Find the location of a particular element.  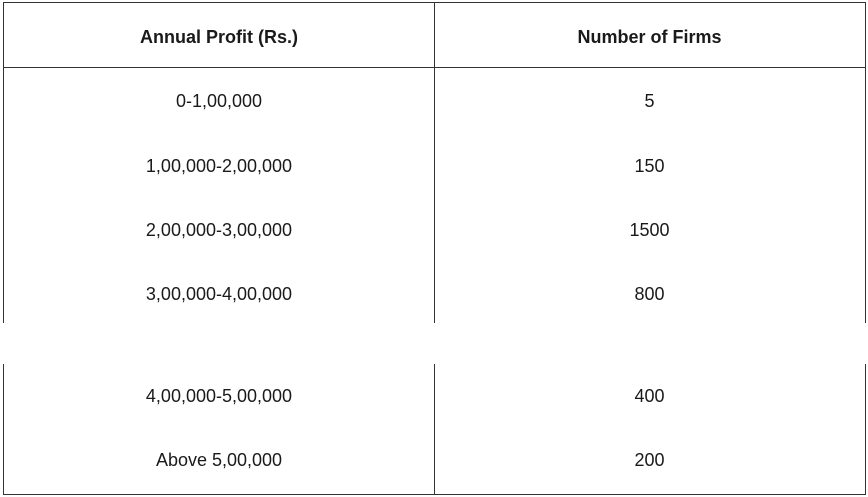

table-row: 4,00,000-5,00,000 400 is located at coordinates (434, 396).